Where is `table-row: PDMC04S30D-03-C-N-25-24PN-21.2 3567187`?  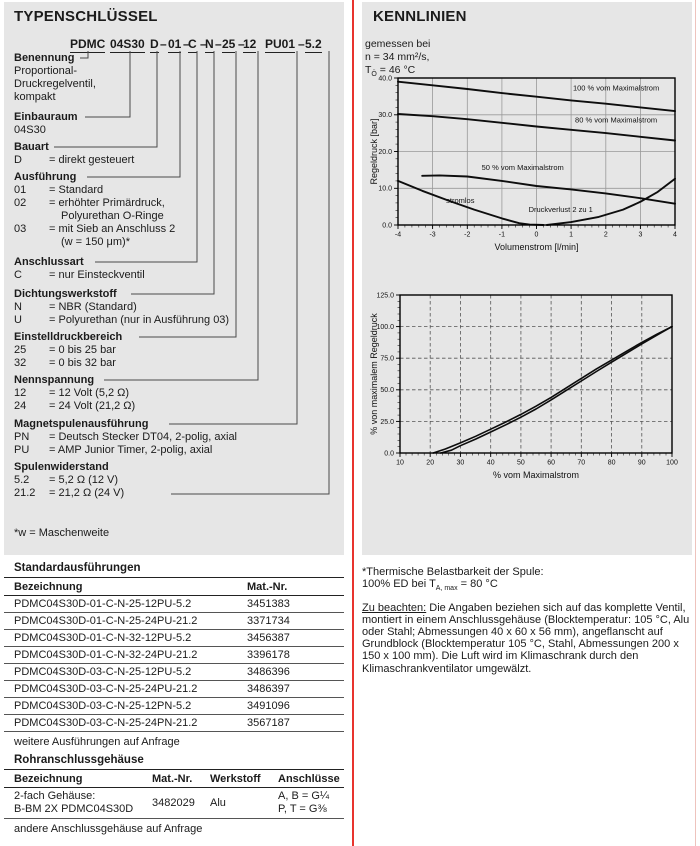
table-row: PDMC04S30D-03-C-N-25-24PN-21.2 3567187 is located at coordinates (174, 723).